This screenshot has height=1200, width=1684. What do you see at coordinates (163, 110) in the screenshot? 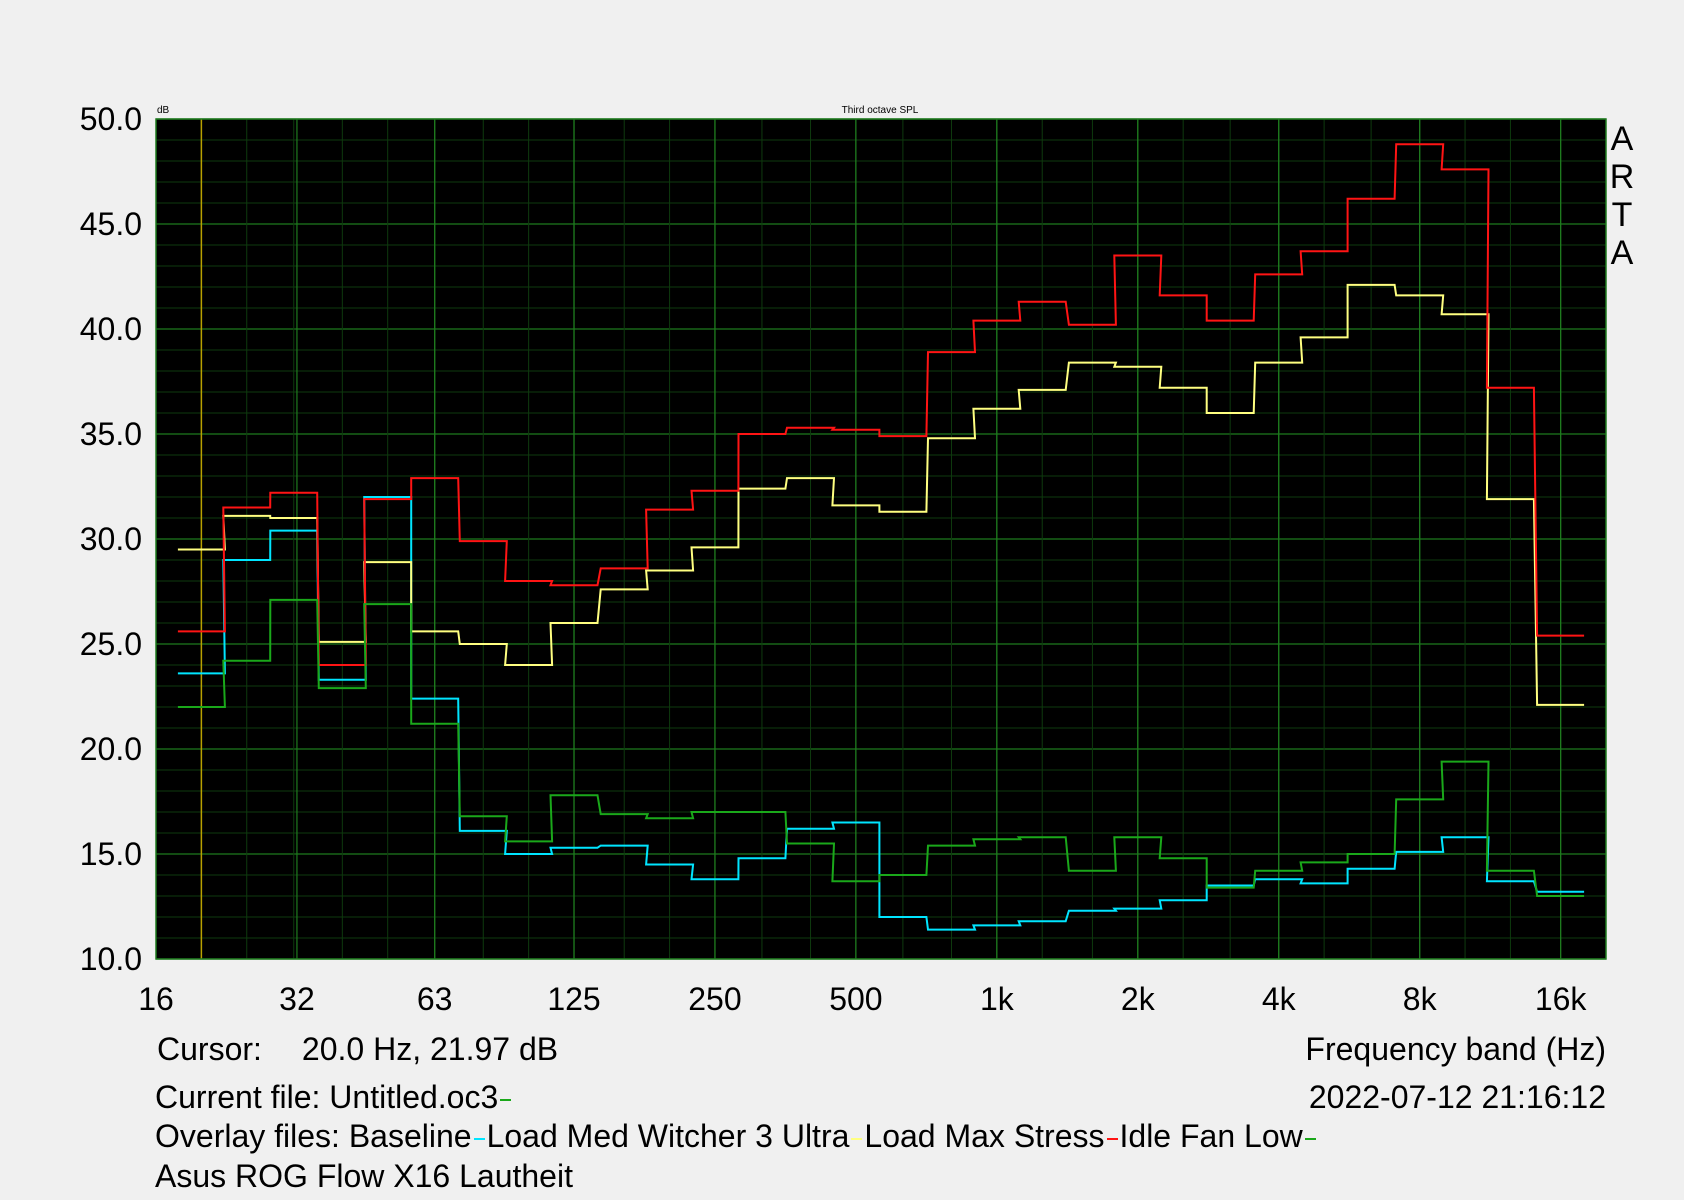
I see `y-unit-label: dB` at bounding box center [163, 110].